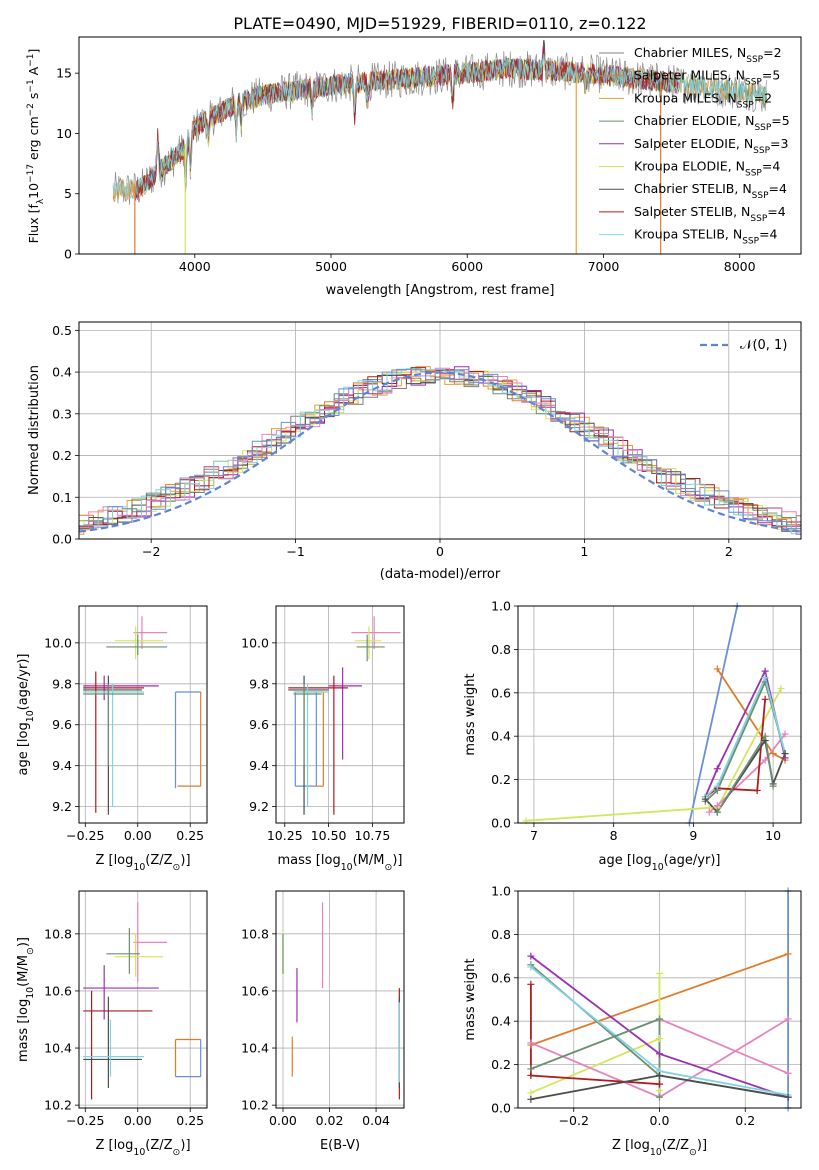 The height and width of the screenshot is (1170, 819). What do you see at coordinates (689, 143) in the screenshot?
I see `label-part: Salpeter ELODIE,` at bounding box center [689, 143].